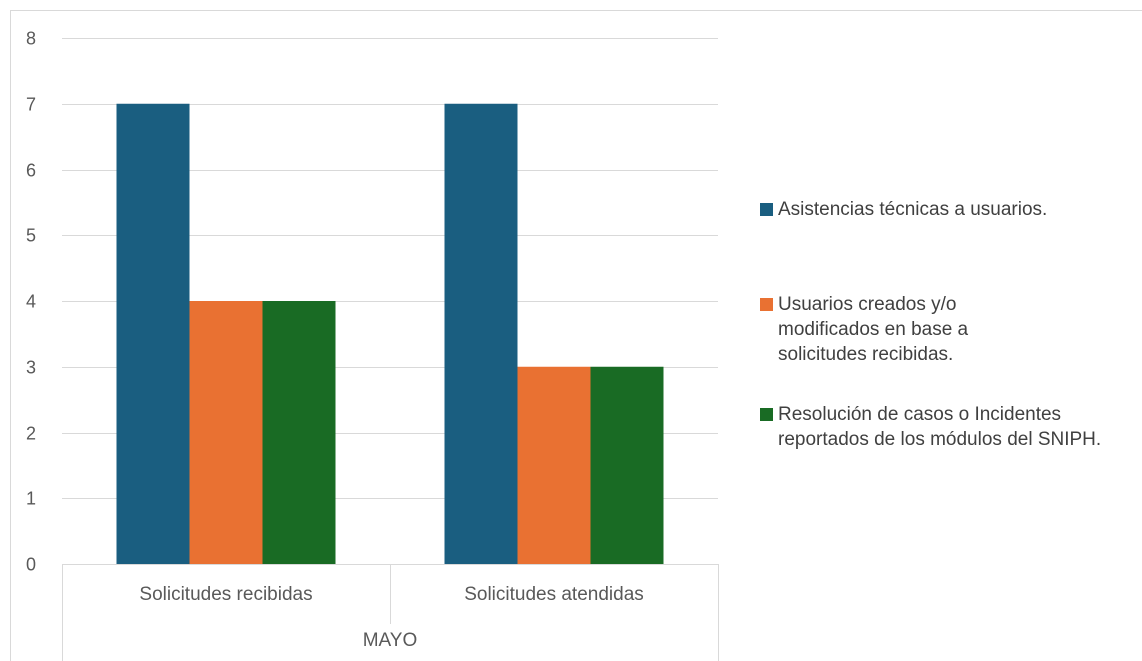  What do you see at coordinates (31, 434) in the screenshot?
I see `y-tick-label-2: 2` at bounding box center [31, 434].